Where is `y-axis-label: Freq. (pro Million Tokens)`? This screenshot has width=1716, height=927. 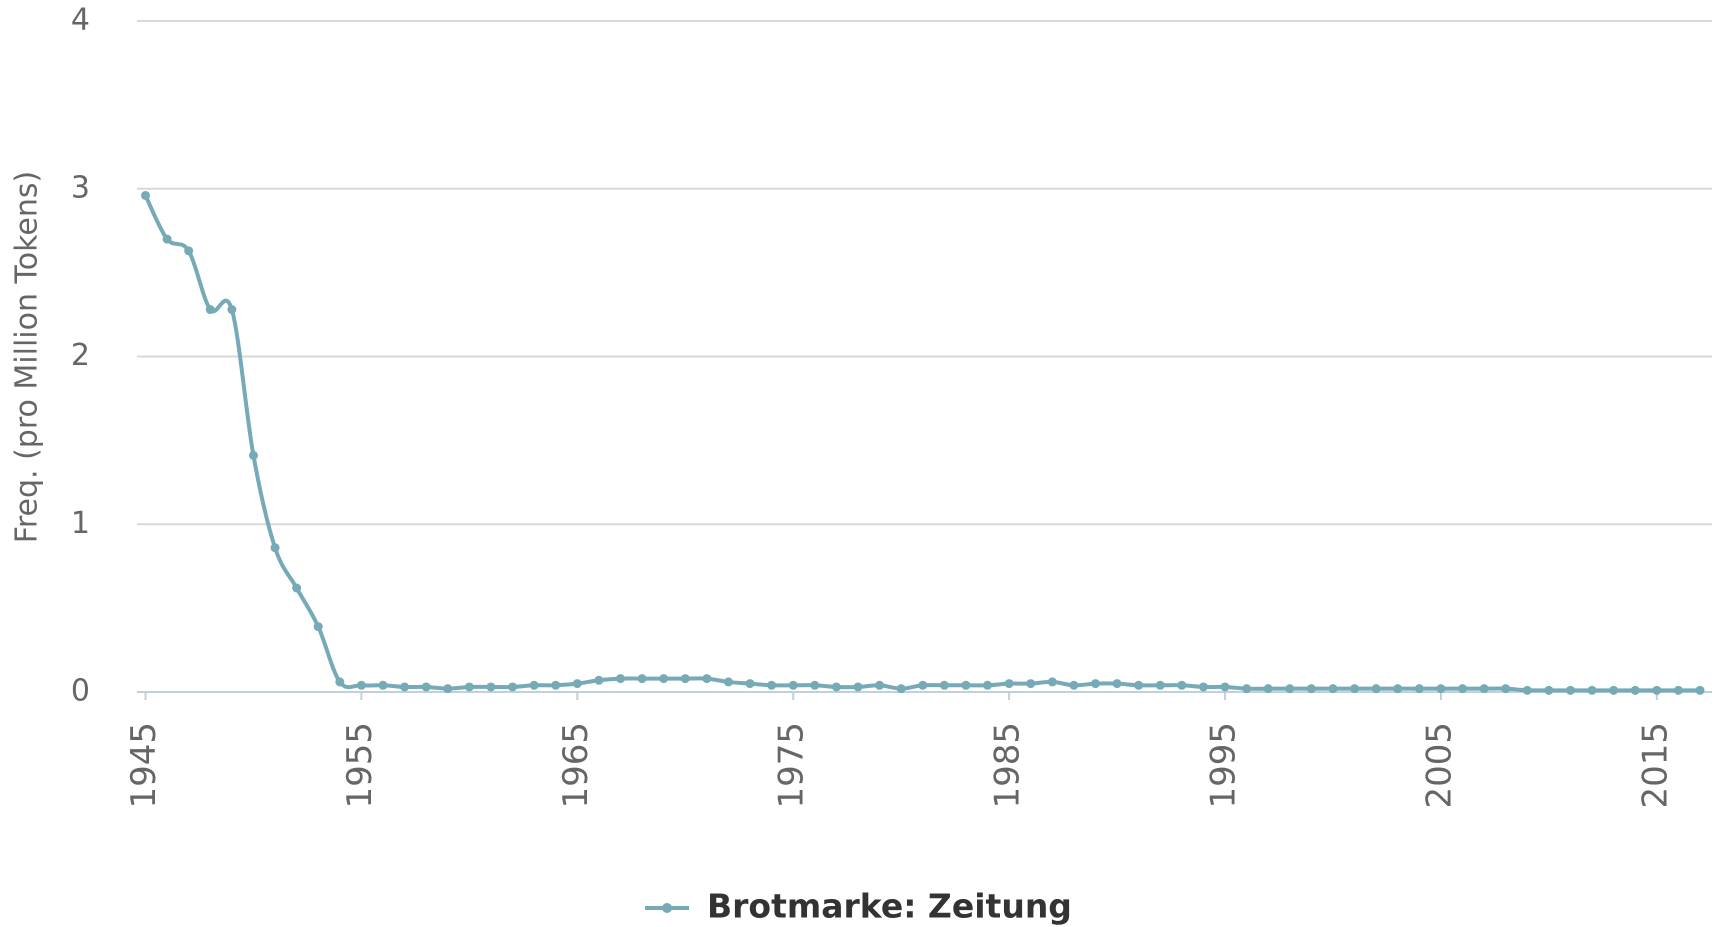 y-axis-label: Freq. (pro Million Tokens) is located at coordinates (27, 357).